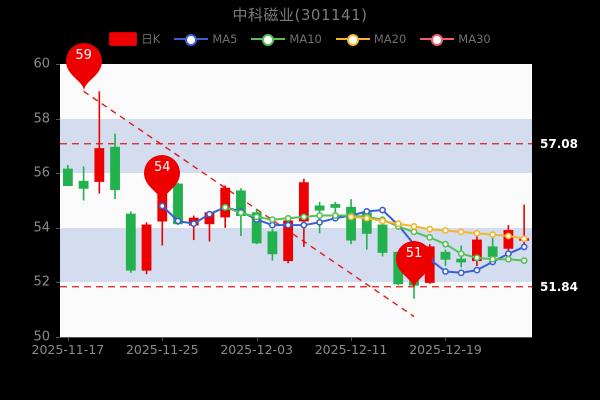 The image size is (600, 400). I want to click on x-tick-label: 2025-11-17, so click(68, 349).